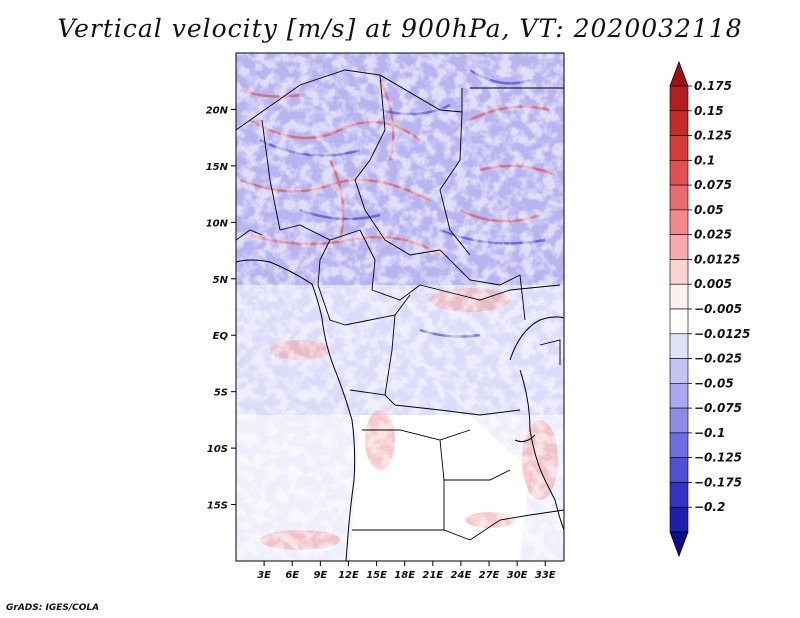  Describe the element at coordinates (713, 86) in the screenshot. I see `colorbar-label: 0.175` at that location.